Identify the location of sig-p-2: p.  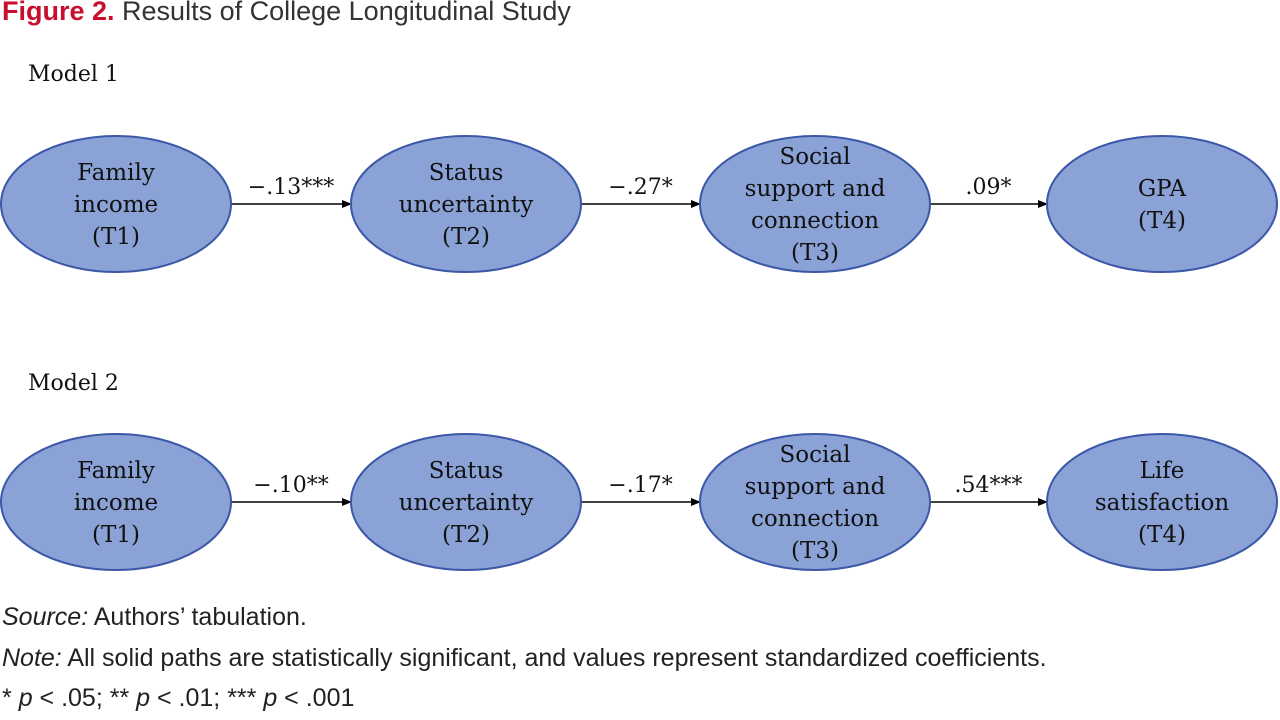
(143, 698).